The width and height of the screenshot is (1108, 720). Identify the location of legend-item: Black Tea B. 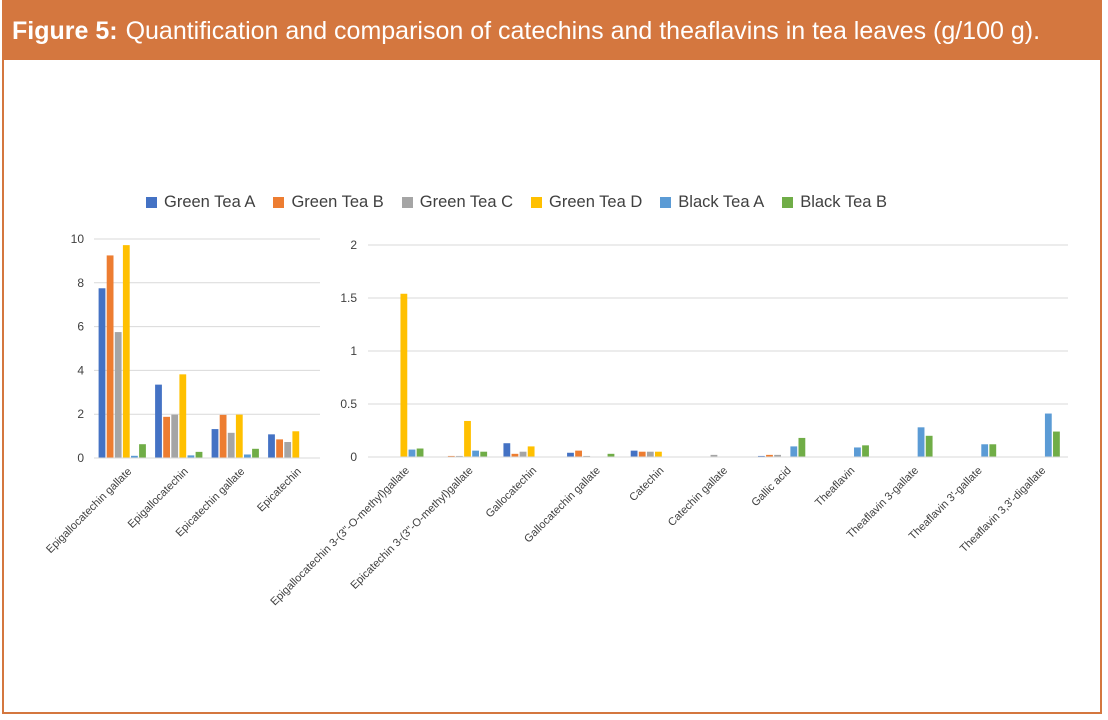
(834, 202).